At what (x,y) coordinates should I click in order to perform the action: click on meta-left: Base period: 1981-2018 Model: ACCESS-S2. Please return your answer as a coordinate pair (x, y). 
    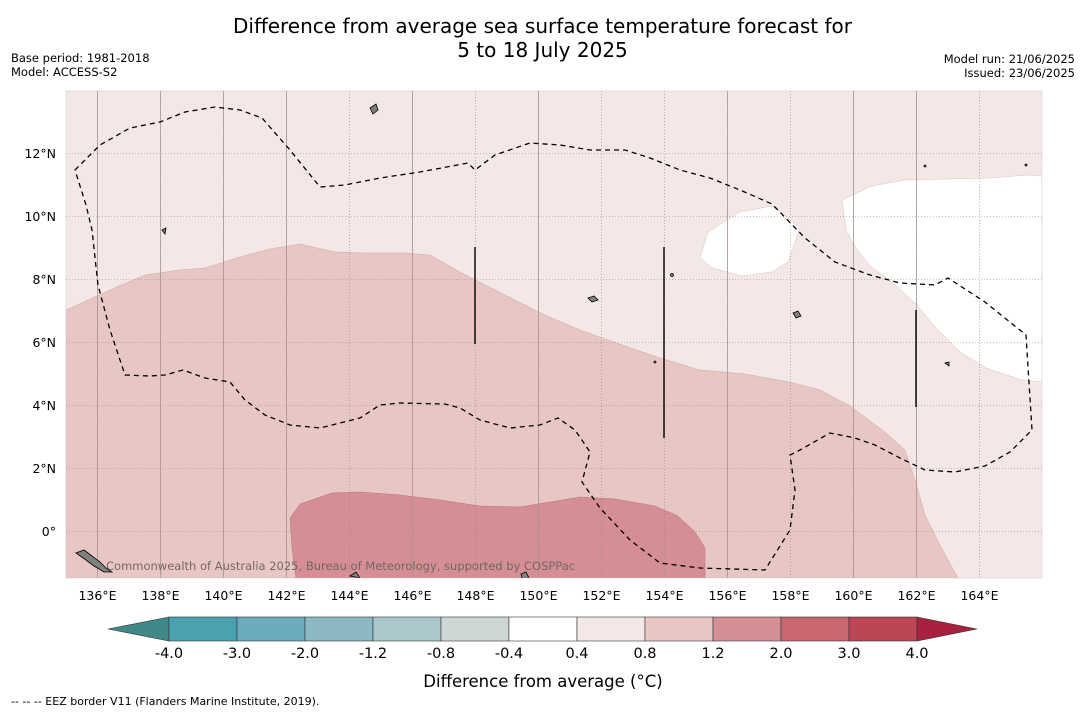
    Looking at the image, I should click on (80, 65).